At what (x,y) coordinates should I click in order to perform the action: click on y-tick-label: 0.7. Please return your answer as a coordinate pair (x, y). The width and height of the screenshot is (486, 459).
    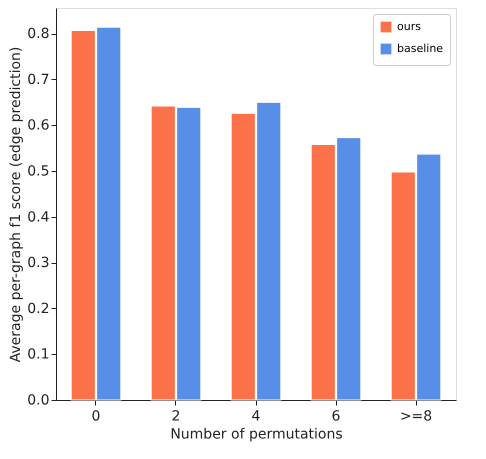
    Looking at the image, I should click on (38, 80).